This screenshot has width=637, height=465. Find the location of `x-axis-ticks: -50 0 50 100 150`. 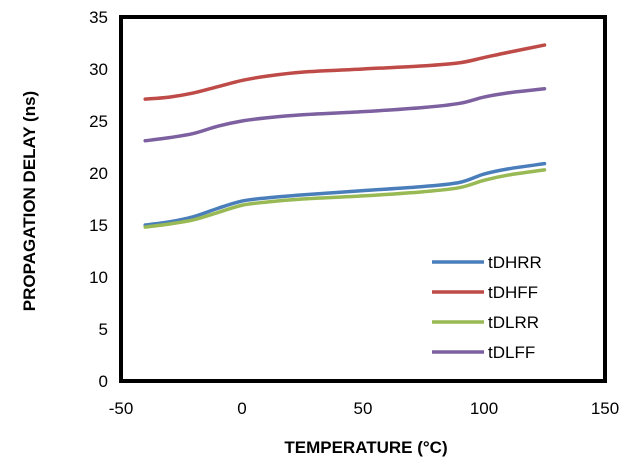

x-axis-ticks: -50 0 50 100 150 is located at coordinates (364, 408).